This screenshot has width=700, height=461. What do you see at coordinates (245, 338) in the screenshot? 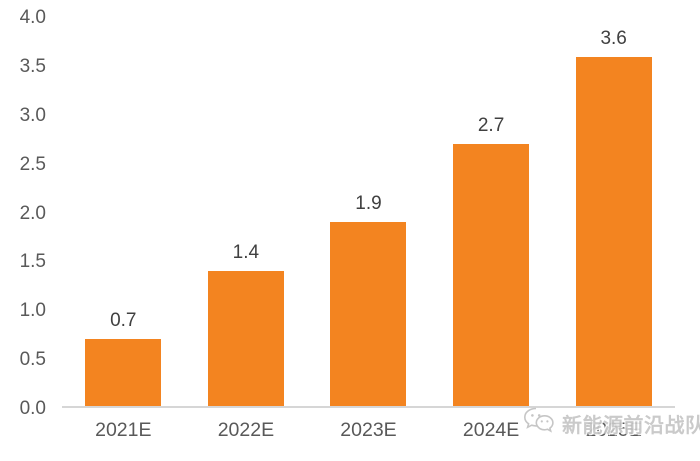
I see `bar-2022E` at bounding box center [245, 338].